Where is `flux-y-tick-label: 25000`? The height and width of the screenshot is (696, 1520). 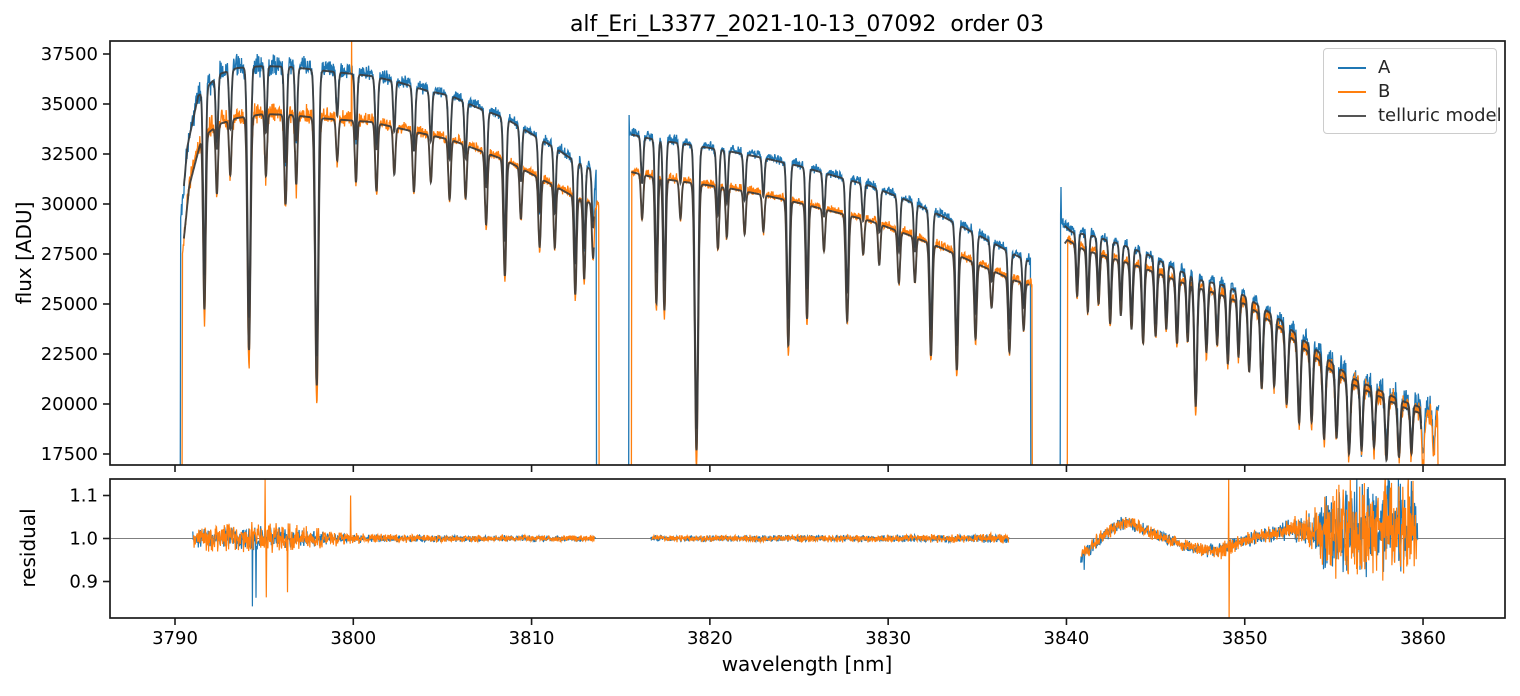
flux-y-tick-label: 25000 is located at coordinates (69, 304).